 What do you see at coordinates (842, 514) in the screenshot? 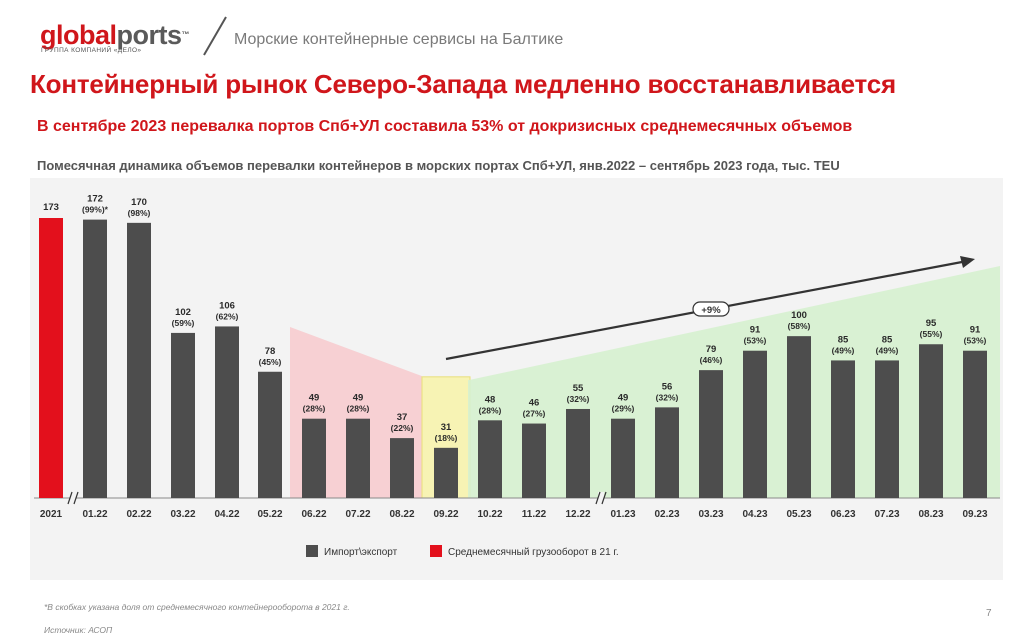
I see `x-tick-06.23: 06.23` at bounding box center [842, 514].